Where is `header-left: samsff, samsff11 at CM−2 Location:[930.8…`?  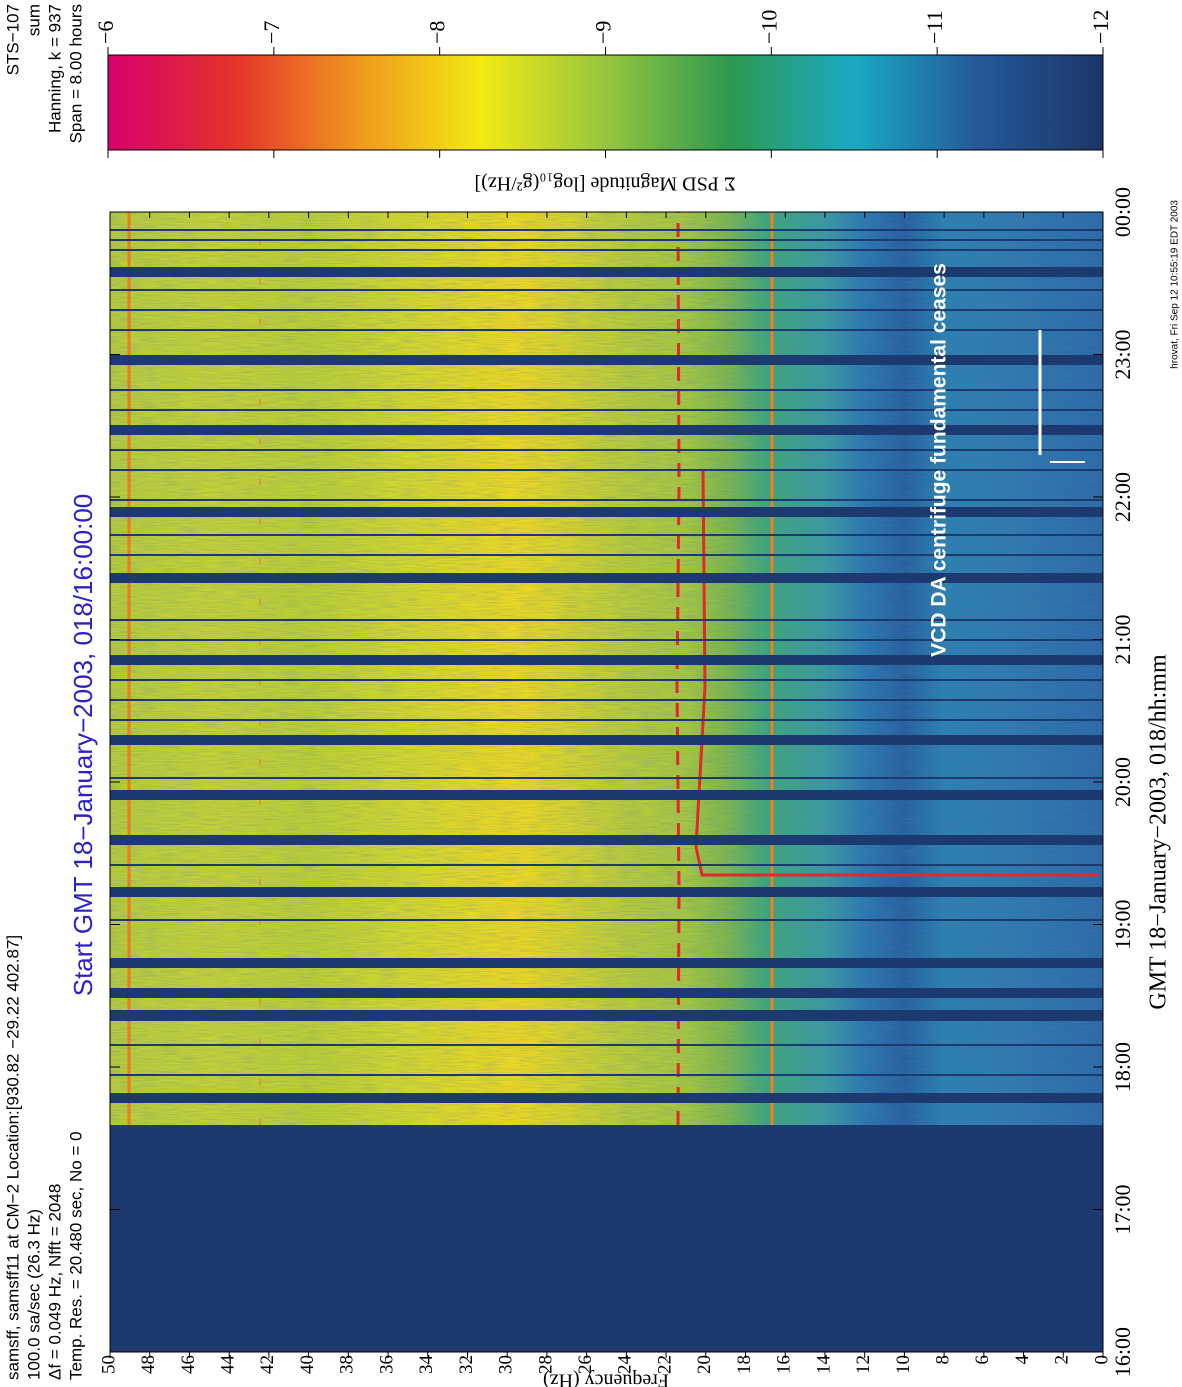 header-left: samsff, samsff11 at CM−2 Location:[930.8… is located at coordinates (12, 1157).